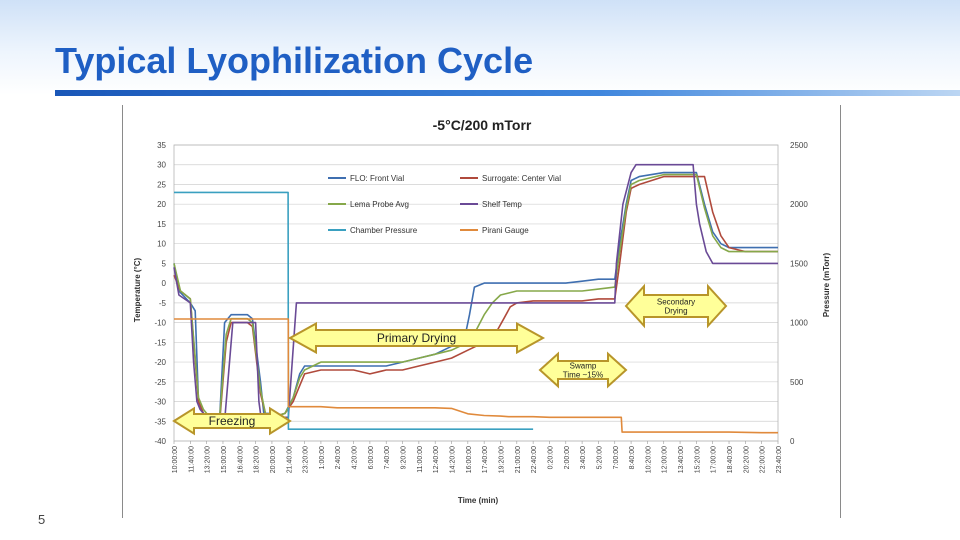 The image size is (960, 540). I want to click on freezing-label: Freezing, so click(232, 421).